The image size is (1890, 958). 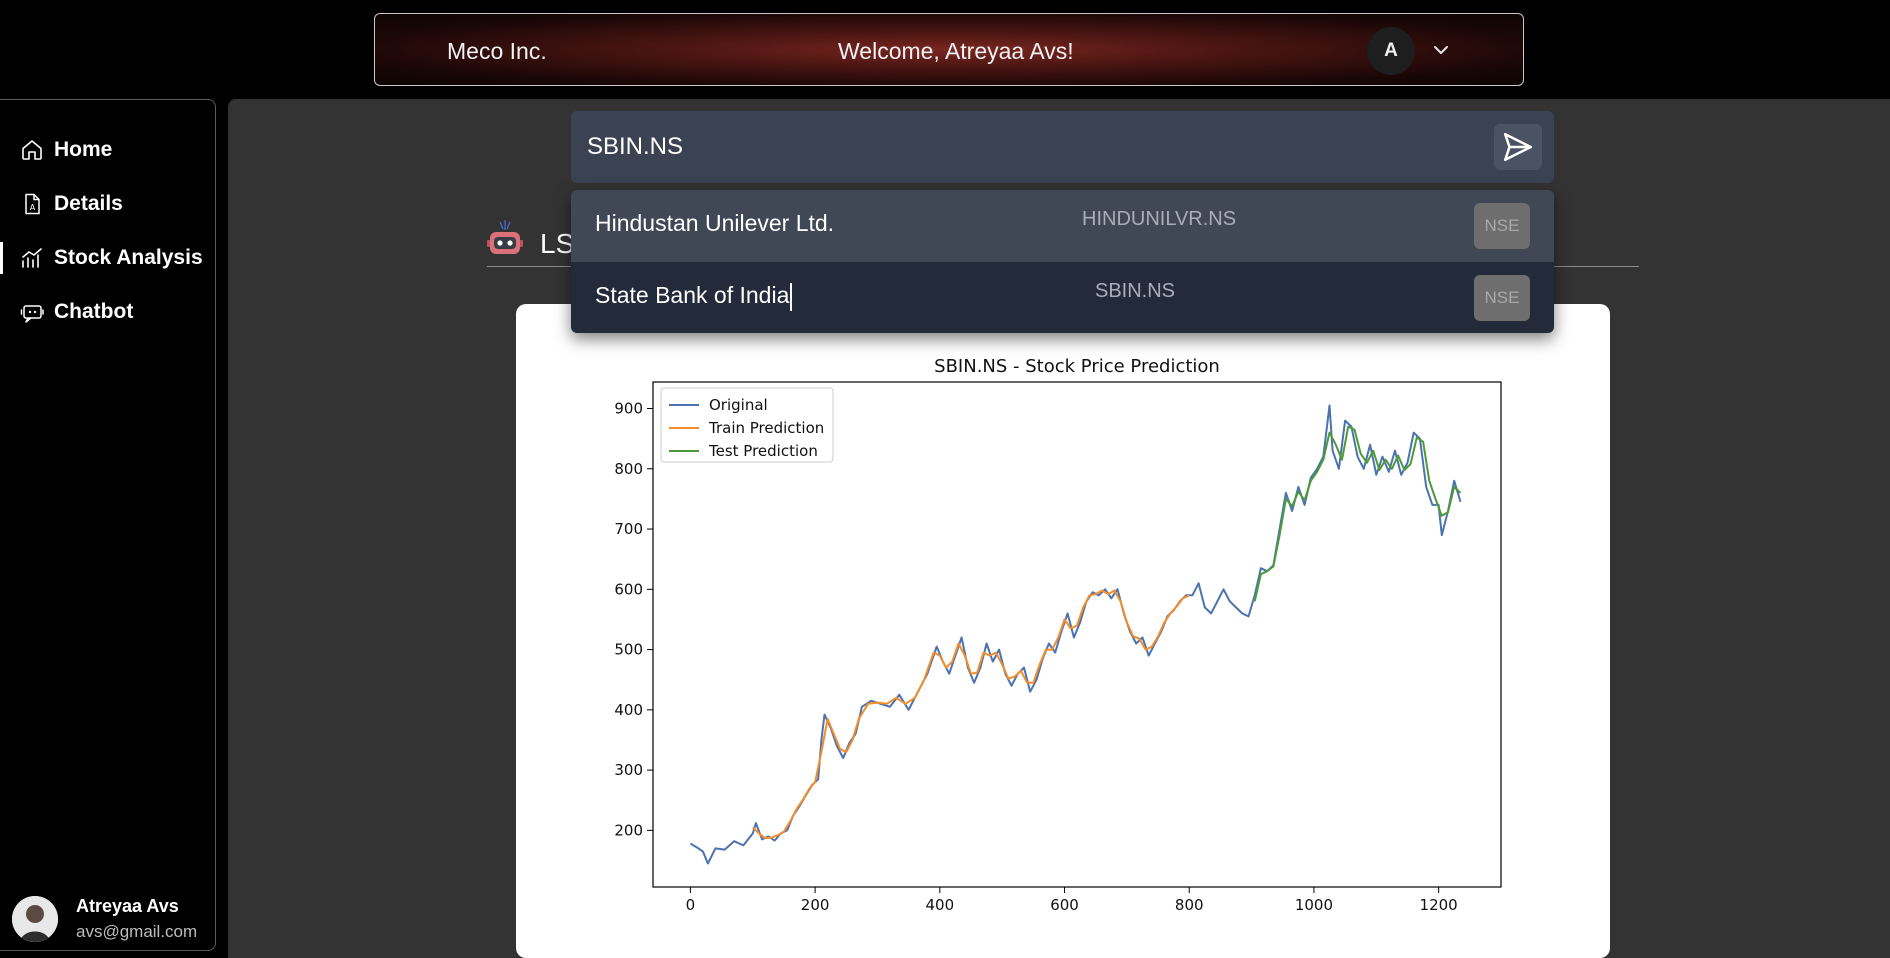 What do you see at coordinates (35, 919) in the screenshot?
I see `avatar` at bounding box center [35, 919].